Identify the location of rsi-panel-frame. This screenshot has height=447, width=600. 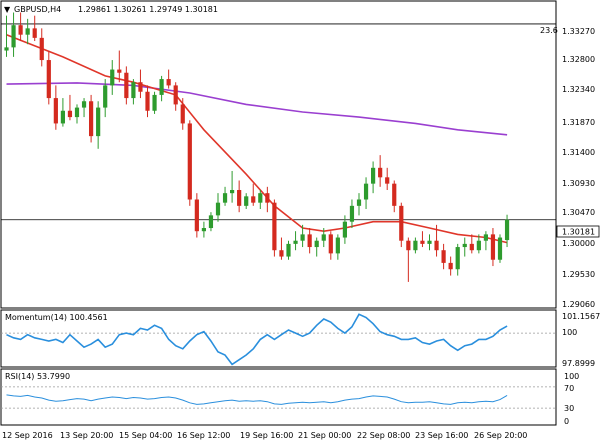
(278, 397).